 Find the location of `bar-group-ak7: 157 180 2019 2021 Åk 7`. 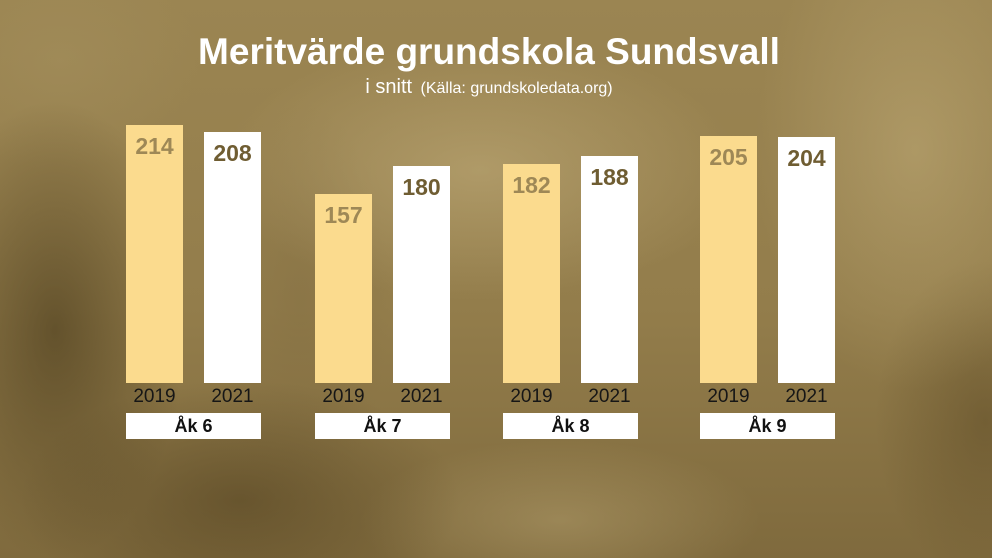

bar-group-ak7: 157 180 2019 2021 Åk 7 is located at coordinates (383, 220).